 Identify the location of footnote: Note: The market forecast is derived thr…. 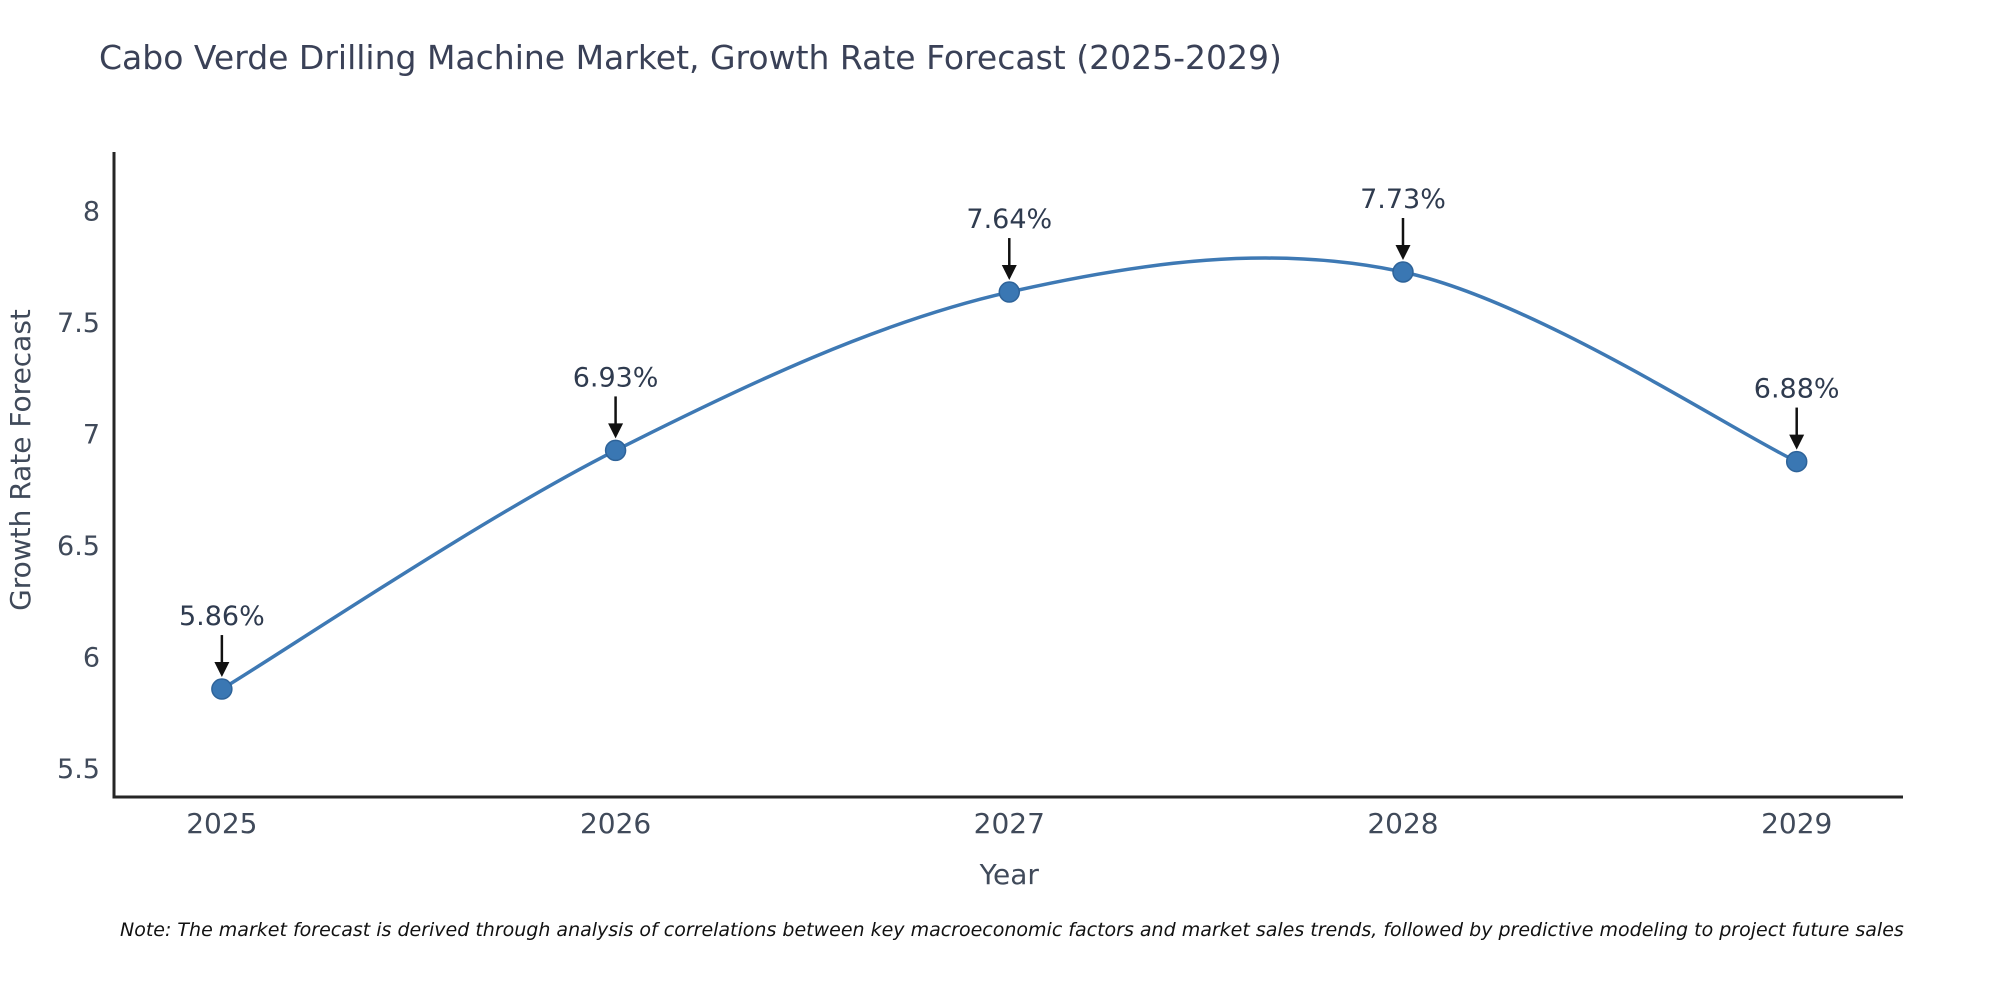
(1012, 930).